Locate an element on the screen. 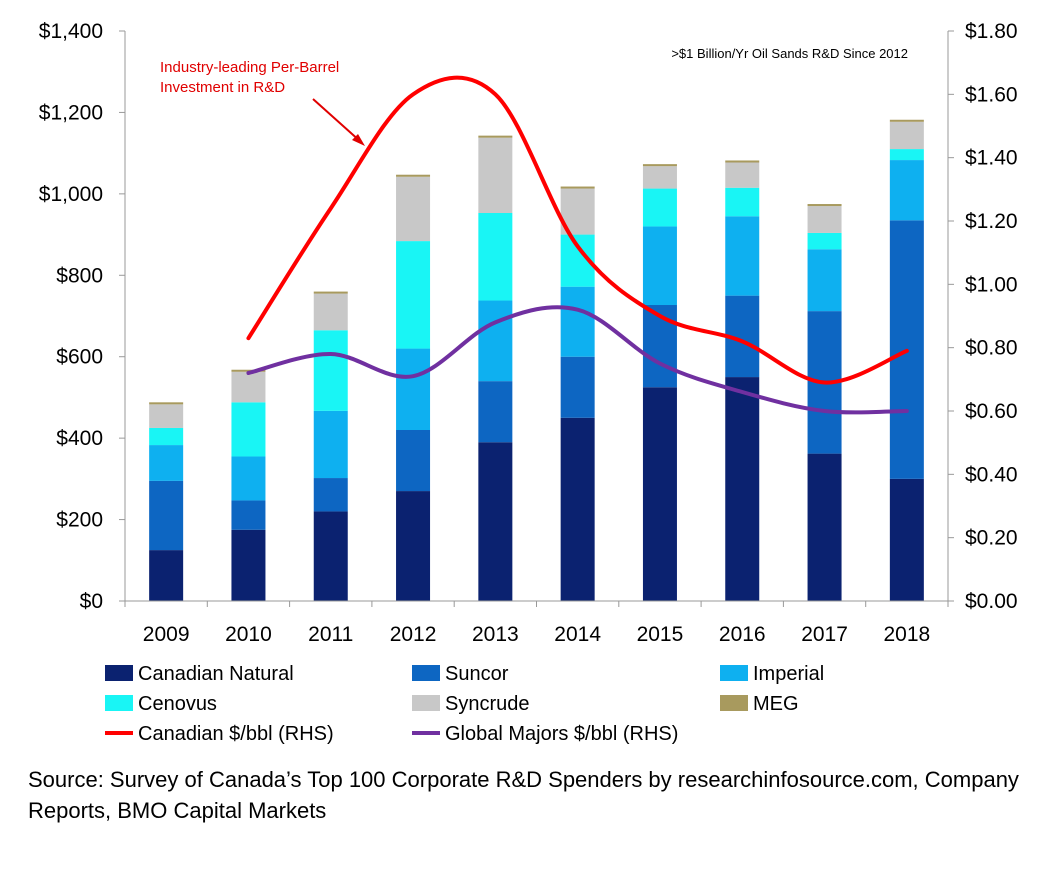 The height and width of the screenshot is (872, 1060). legend-swatch-syncrude is located at coordinates (426, 703).